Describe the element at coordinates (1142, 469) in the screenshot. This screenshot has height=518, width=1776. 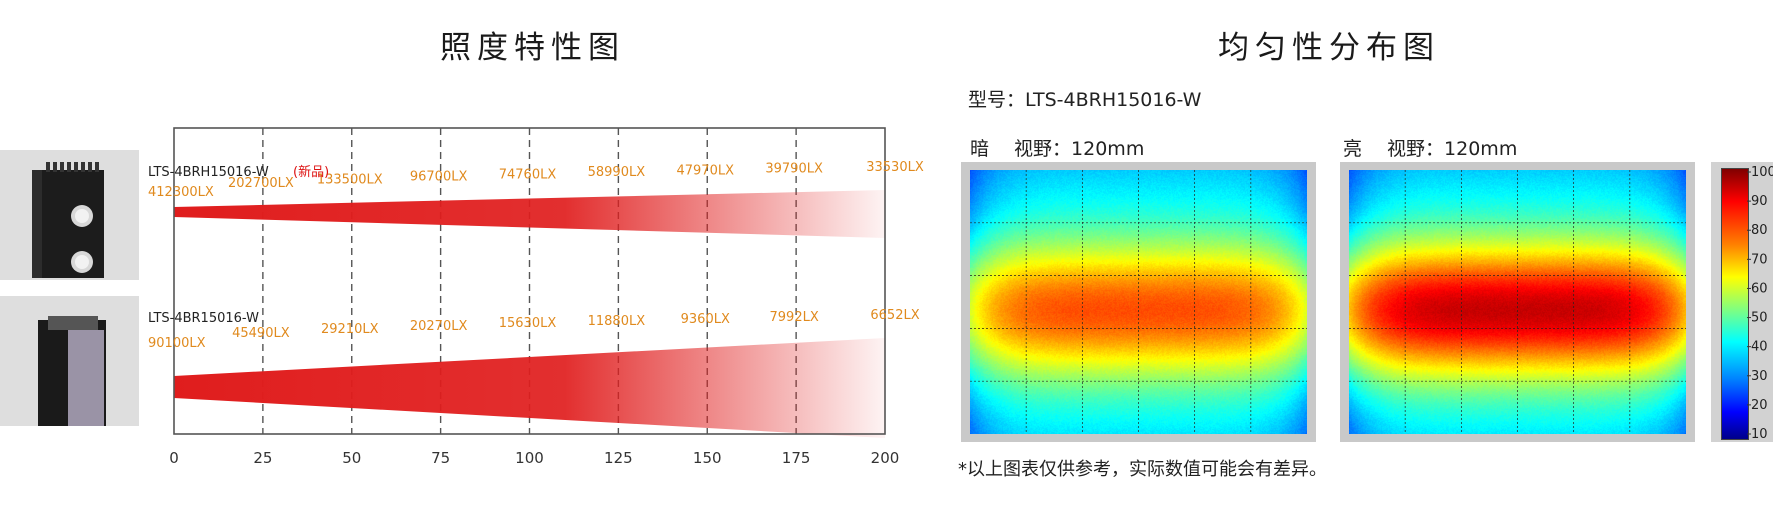
I see `footnote: *以上图表仅供参考，实际数值可能会有差异。` at that location.